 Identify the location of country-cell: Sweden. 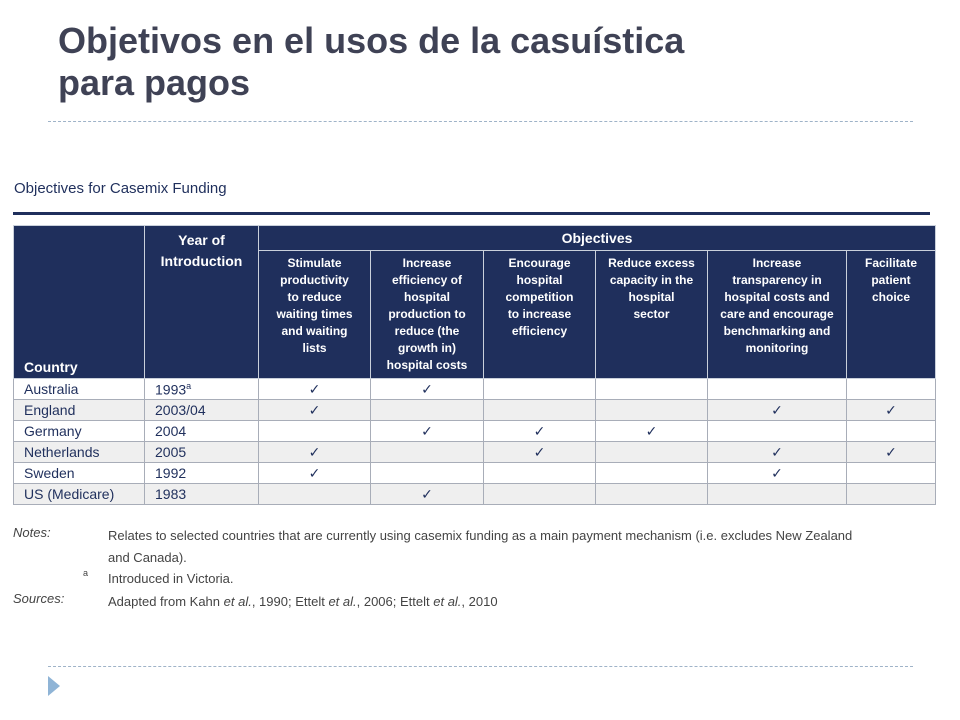
(79, 473).